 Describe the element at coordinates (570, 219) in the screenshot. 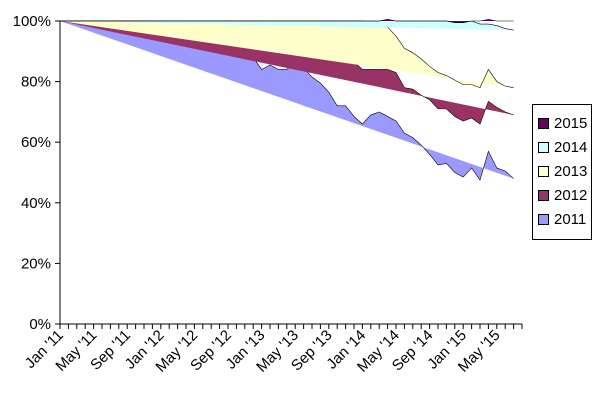

I see `legend-label-2011: 2011` at that location.